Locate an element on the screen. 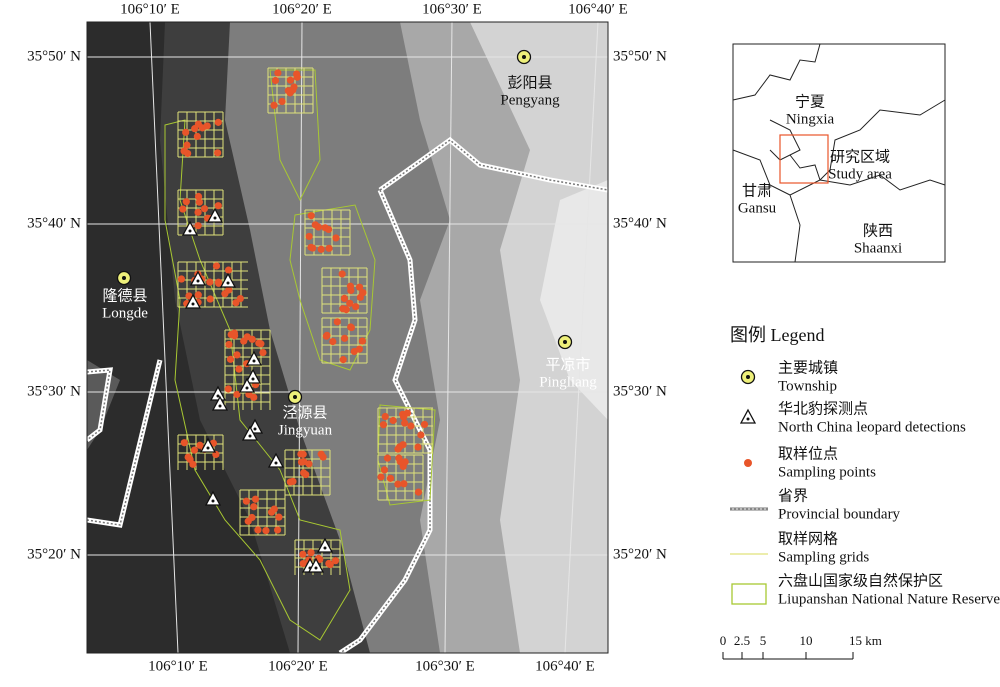 This screenshot has width=1000, height=687. place-name-cn: 平凉市 is located at coordinates (567, 364).